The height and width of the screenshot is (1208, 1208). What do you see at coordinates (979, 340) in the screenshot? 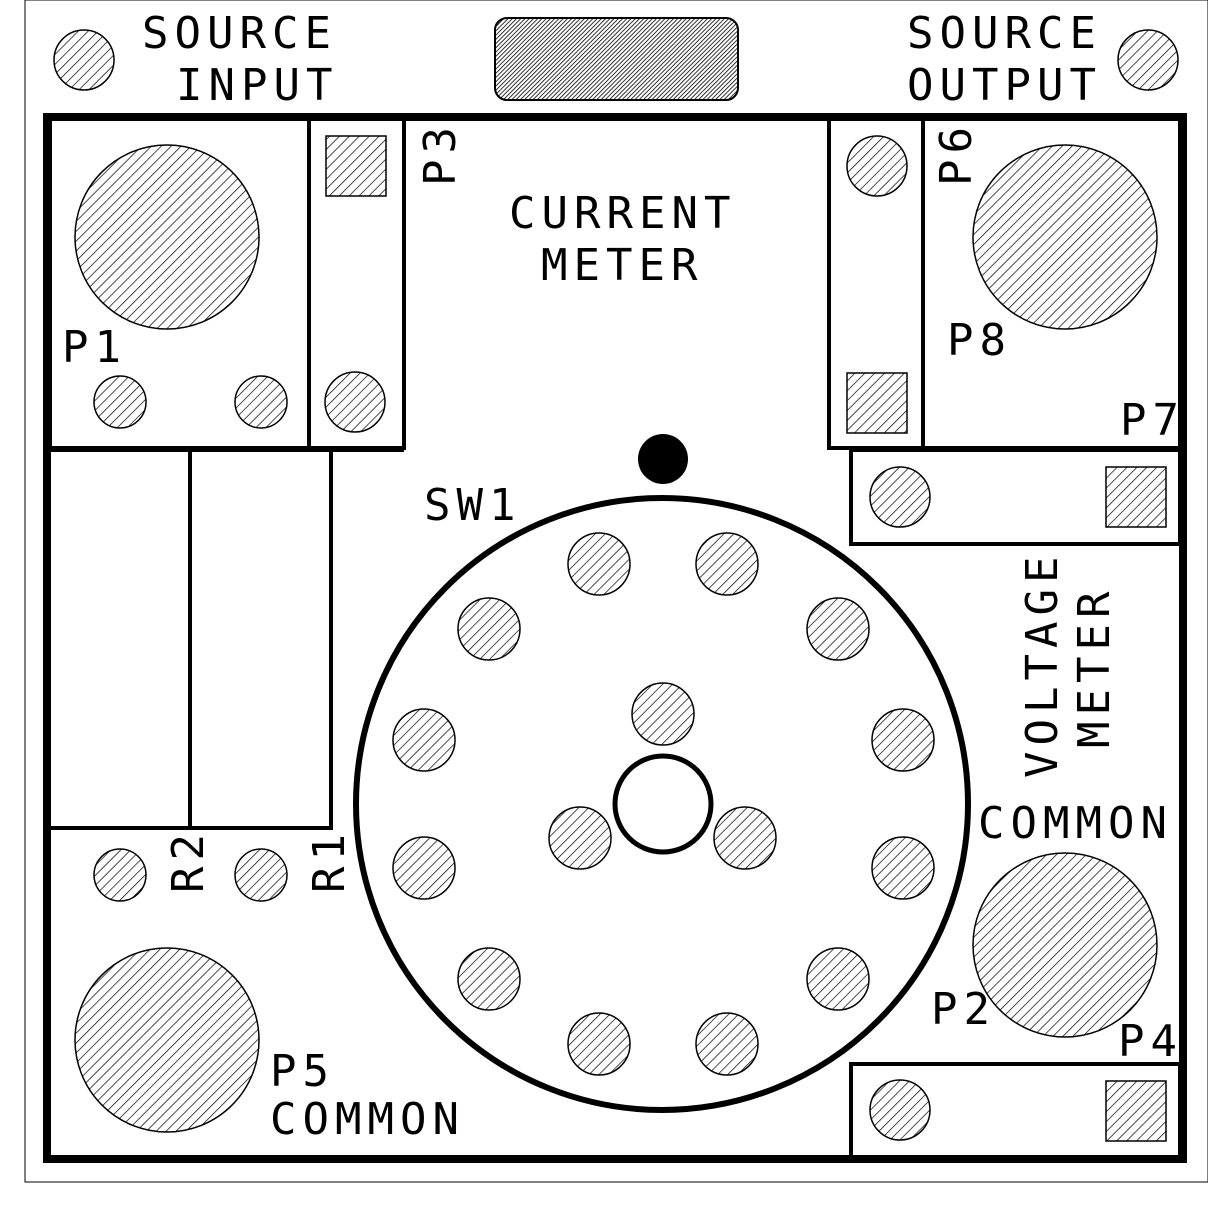
I see `p8-label: P8` at bounding box center [979, 340].